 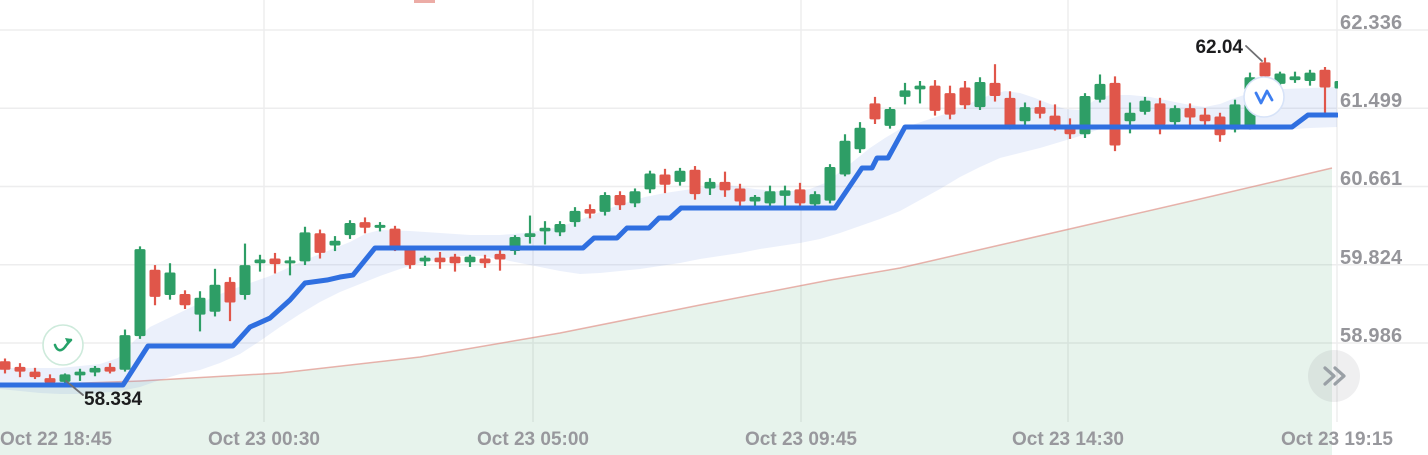 What do you see at coordinates (1371, 335) in the screenshot?
I see `price-tick-label: 58.986` at bounding box center [1371, 335].